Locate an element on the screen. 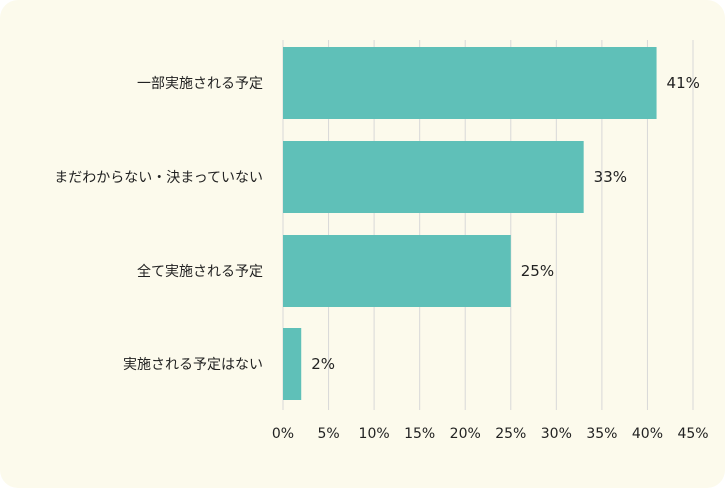 The height and width of the screenshot is (488, 725). data-label: 2% is located at coordinates (323, 364).